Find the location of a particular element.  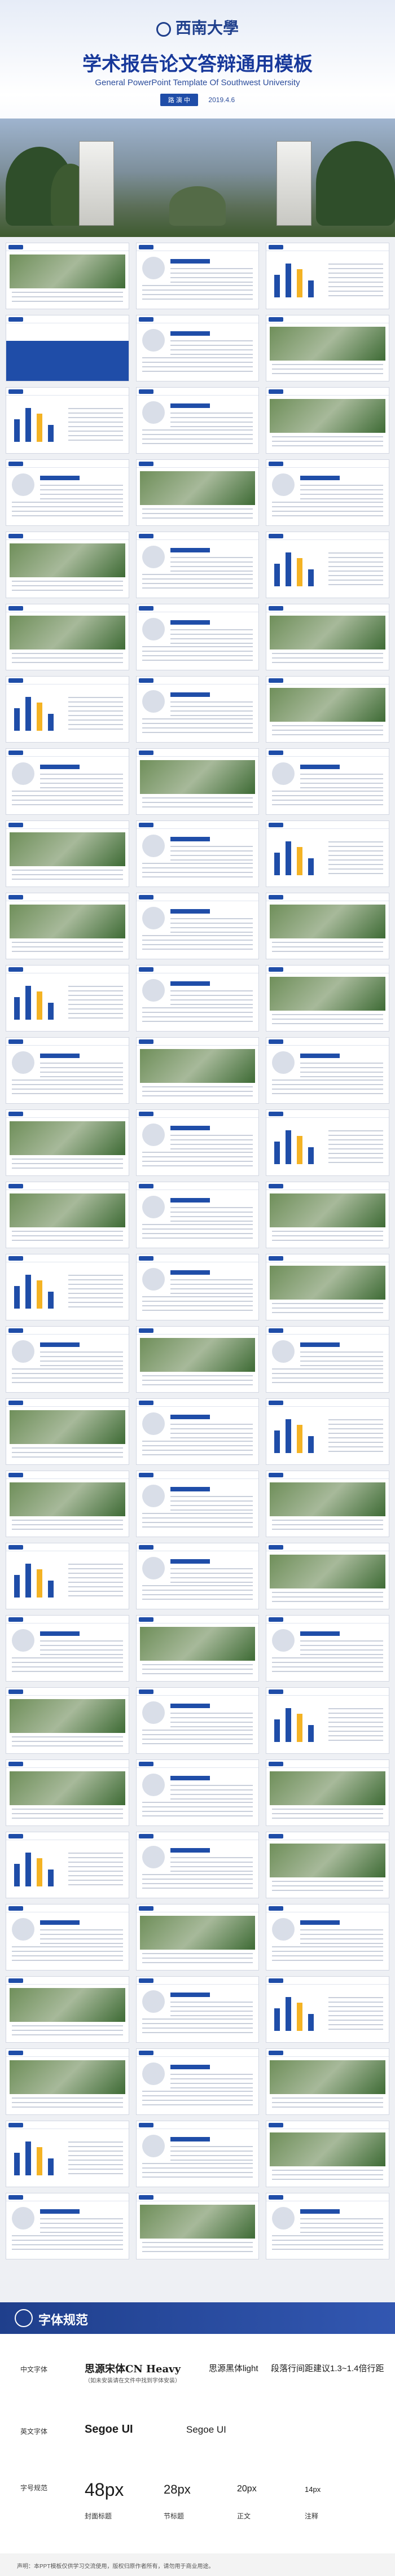

university-name: 西南大學 is located at coordinates (207, 28).